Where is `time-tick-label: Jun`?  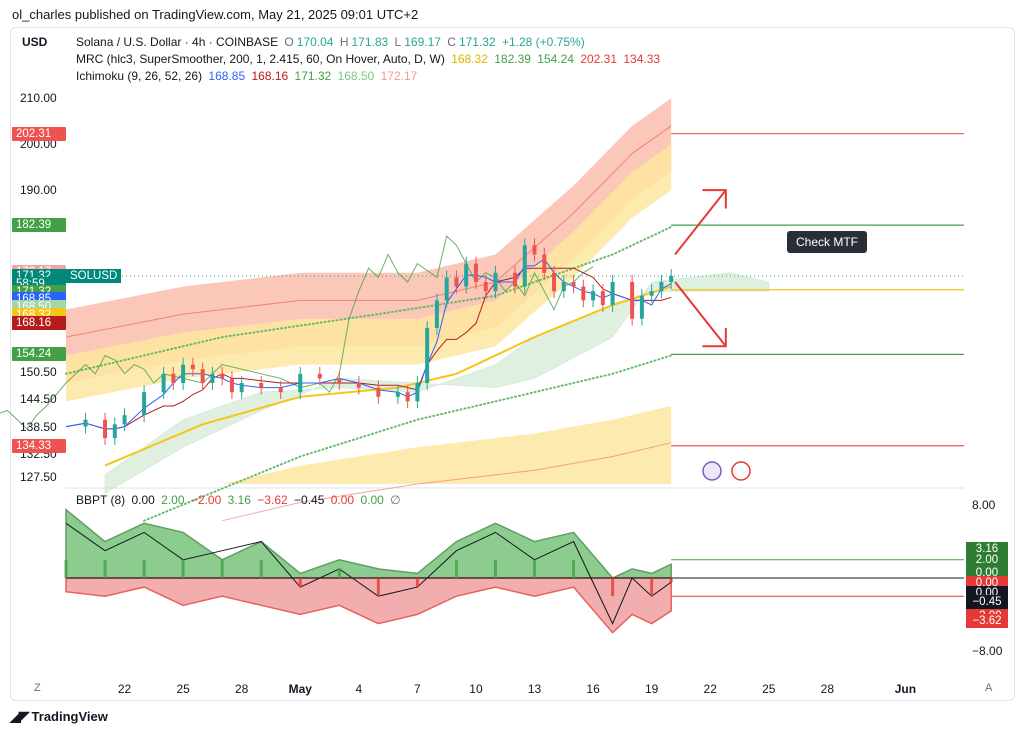 time-tick-label: Jun is located at coordinates (905, 689).